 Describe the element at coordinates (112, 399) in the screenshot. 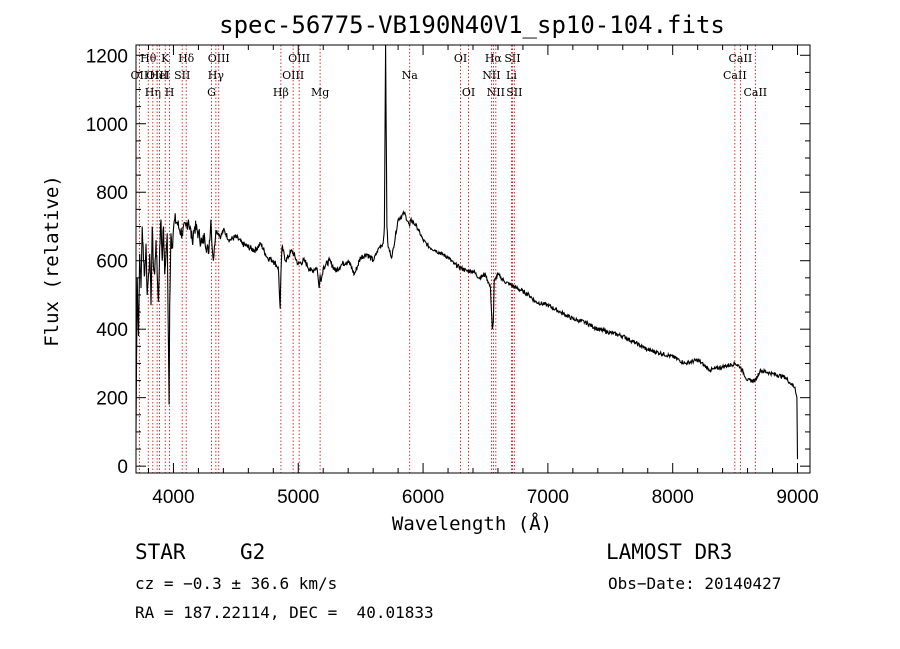

I see `y-tick-label: 200` at that location.